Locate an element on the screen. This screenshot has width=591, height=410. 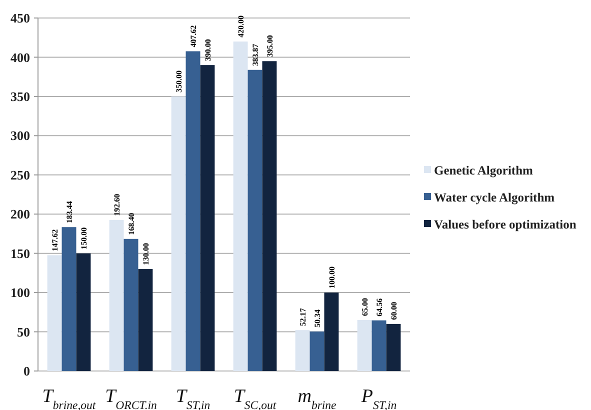
data-label: 60.00 is located at coordinates (393, 311).